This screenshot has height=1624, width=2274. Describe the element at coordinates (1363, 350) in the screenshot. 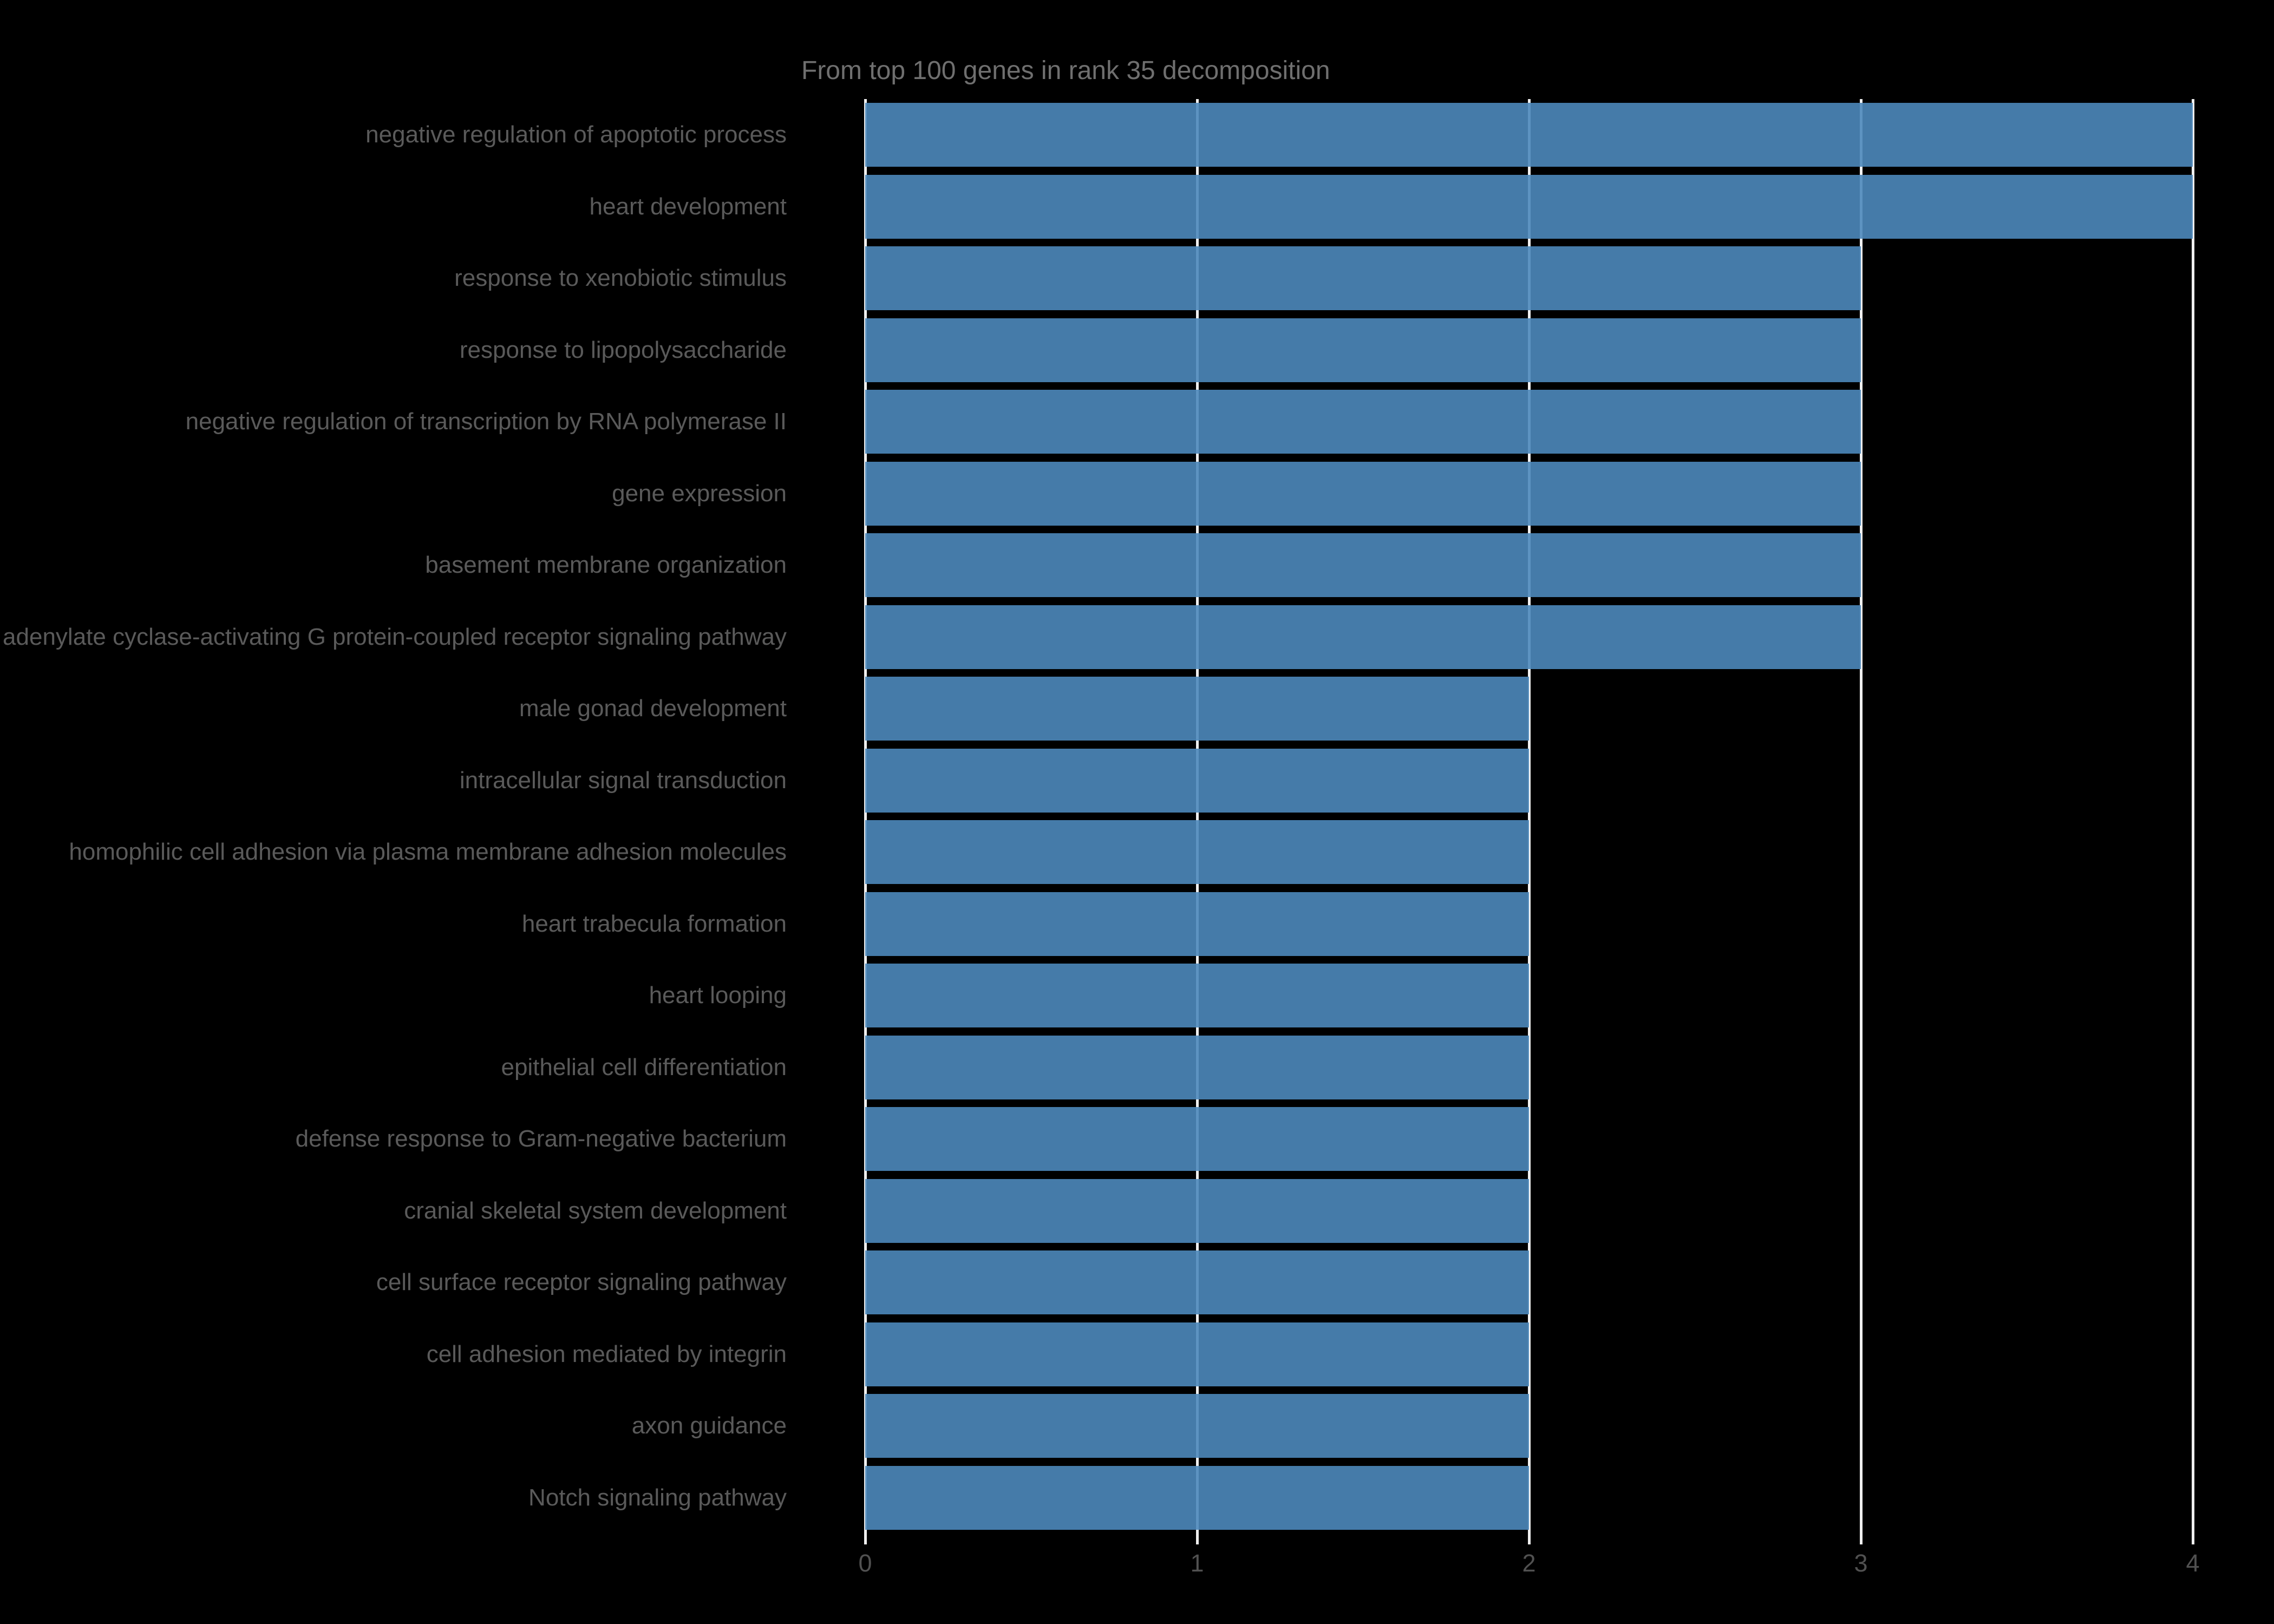

I see `bar-response-to-lipopolysaccharide` at that location.